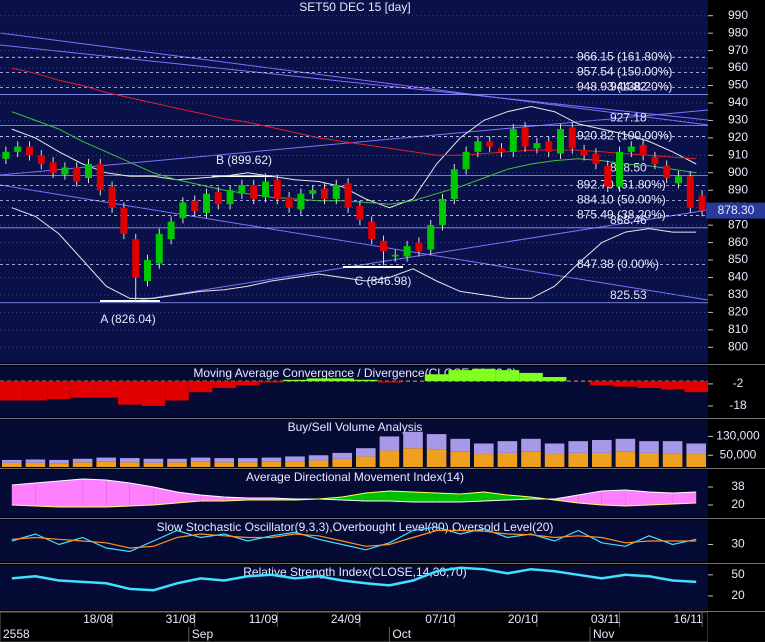 The width and height of the screenshot is (765, 642). Describe the element at coordinates (181, 619) in the screenshot. I see `x-tick-label: 31/08` at that location.